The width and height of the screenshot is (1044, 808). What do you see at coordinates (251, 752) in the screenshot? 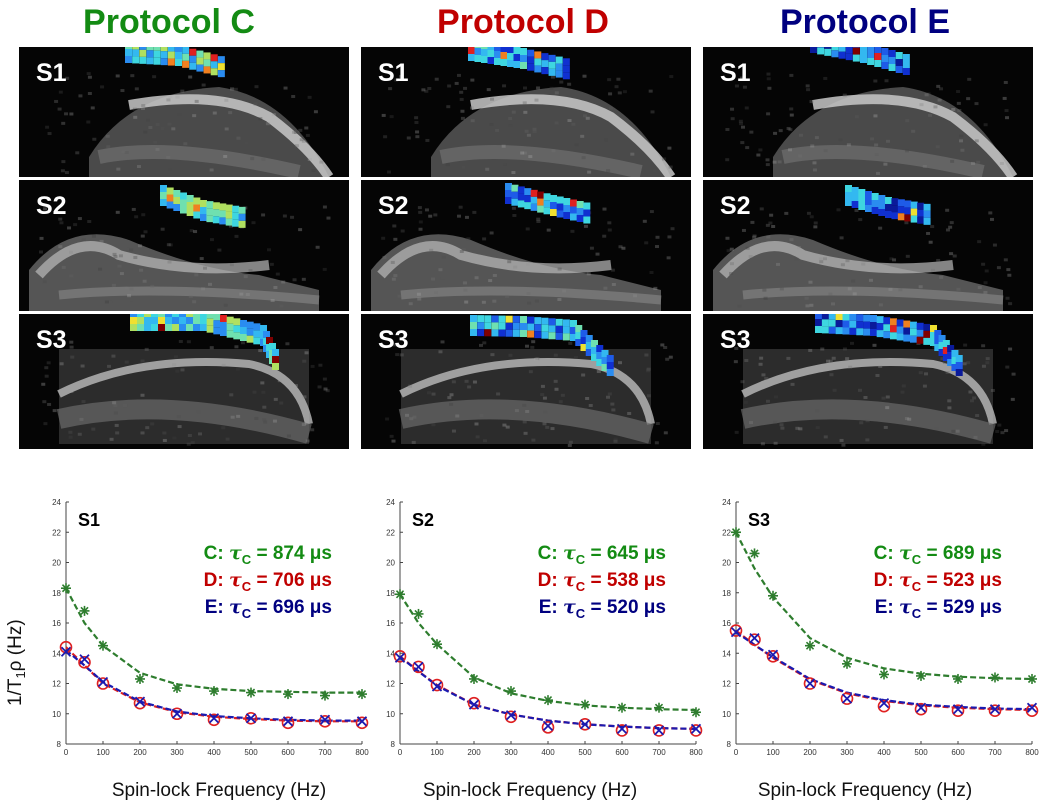
I see `x-tick-label: 500` at bounding box center [251, 752].